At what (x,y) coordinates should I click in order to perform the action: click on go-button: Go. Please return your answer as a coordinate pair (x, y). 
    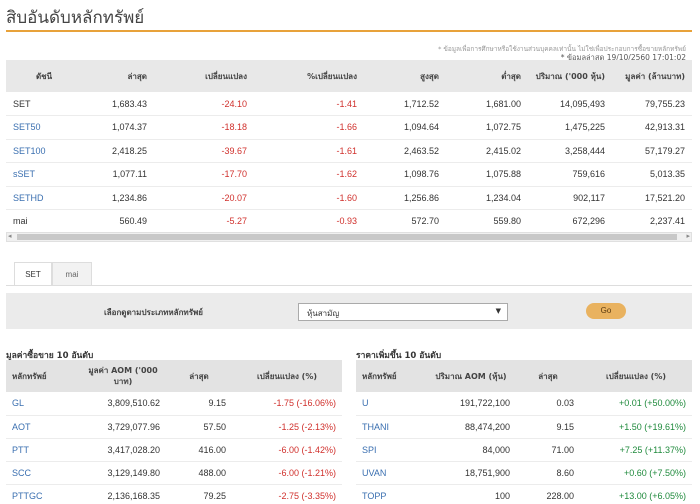
    Looking at the image, I should click on (606, 311).